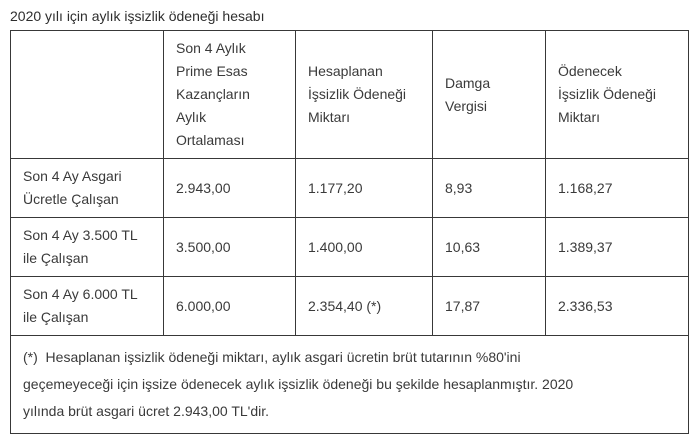 Image resolution: width=700 pixels, height=434 pixels. What do you see at coordinates (489, 247) in the screenshot?
I see `cell-stamp-tax: 10,63` at bounding box center [489, 247].